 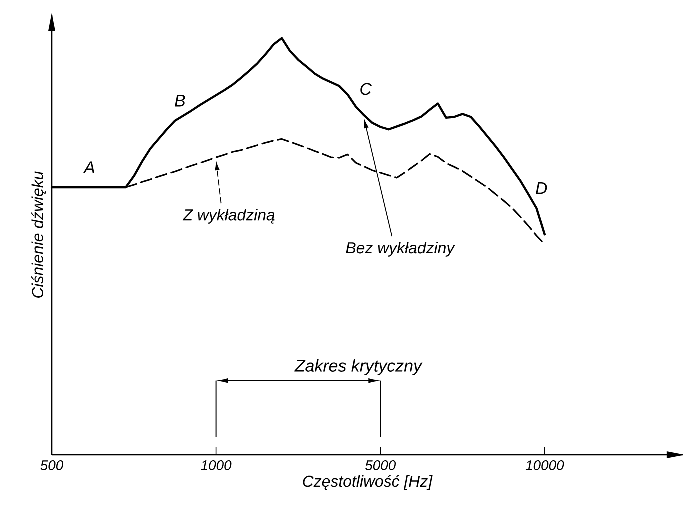 I want to click on annotation: A, so click(x=89, y=168).